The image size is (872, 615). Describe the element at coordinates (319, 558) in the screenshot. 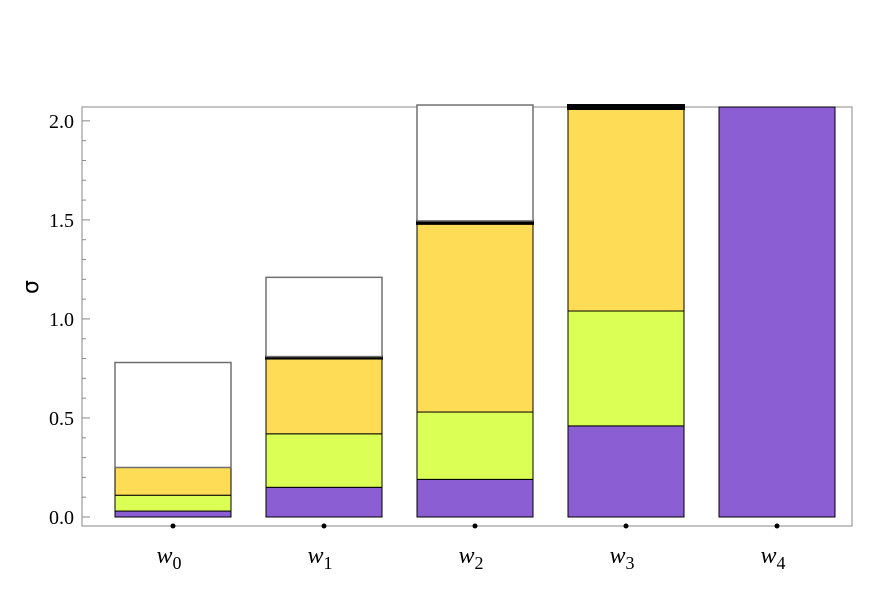

I see `x-tick-label-w1: w1` at that location.